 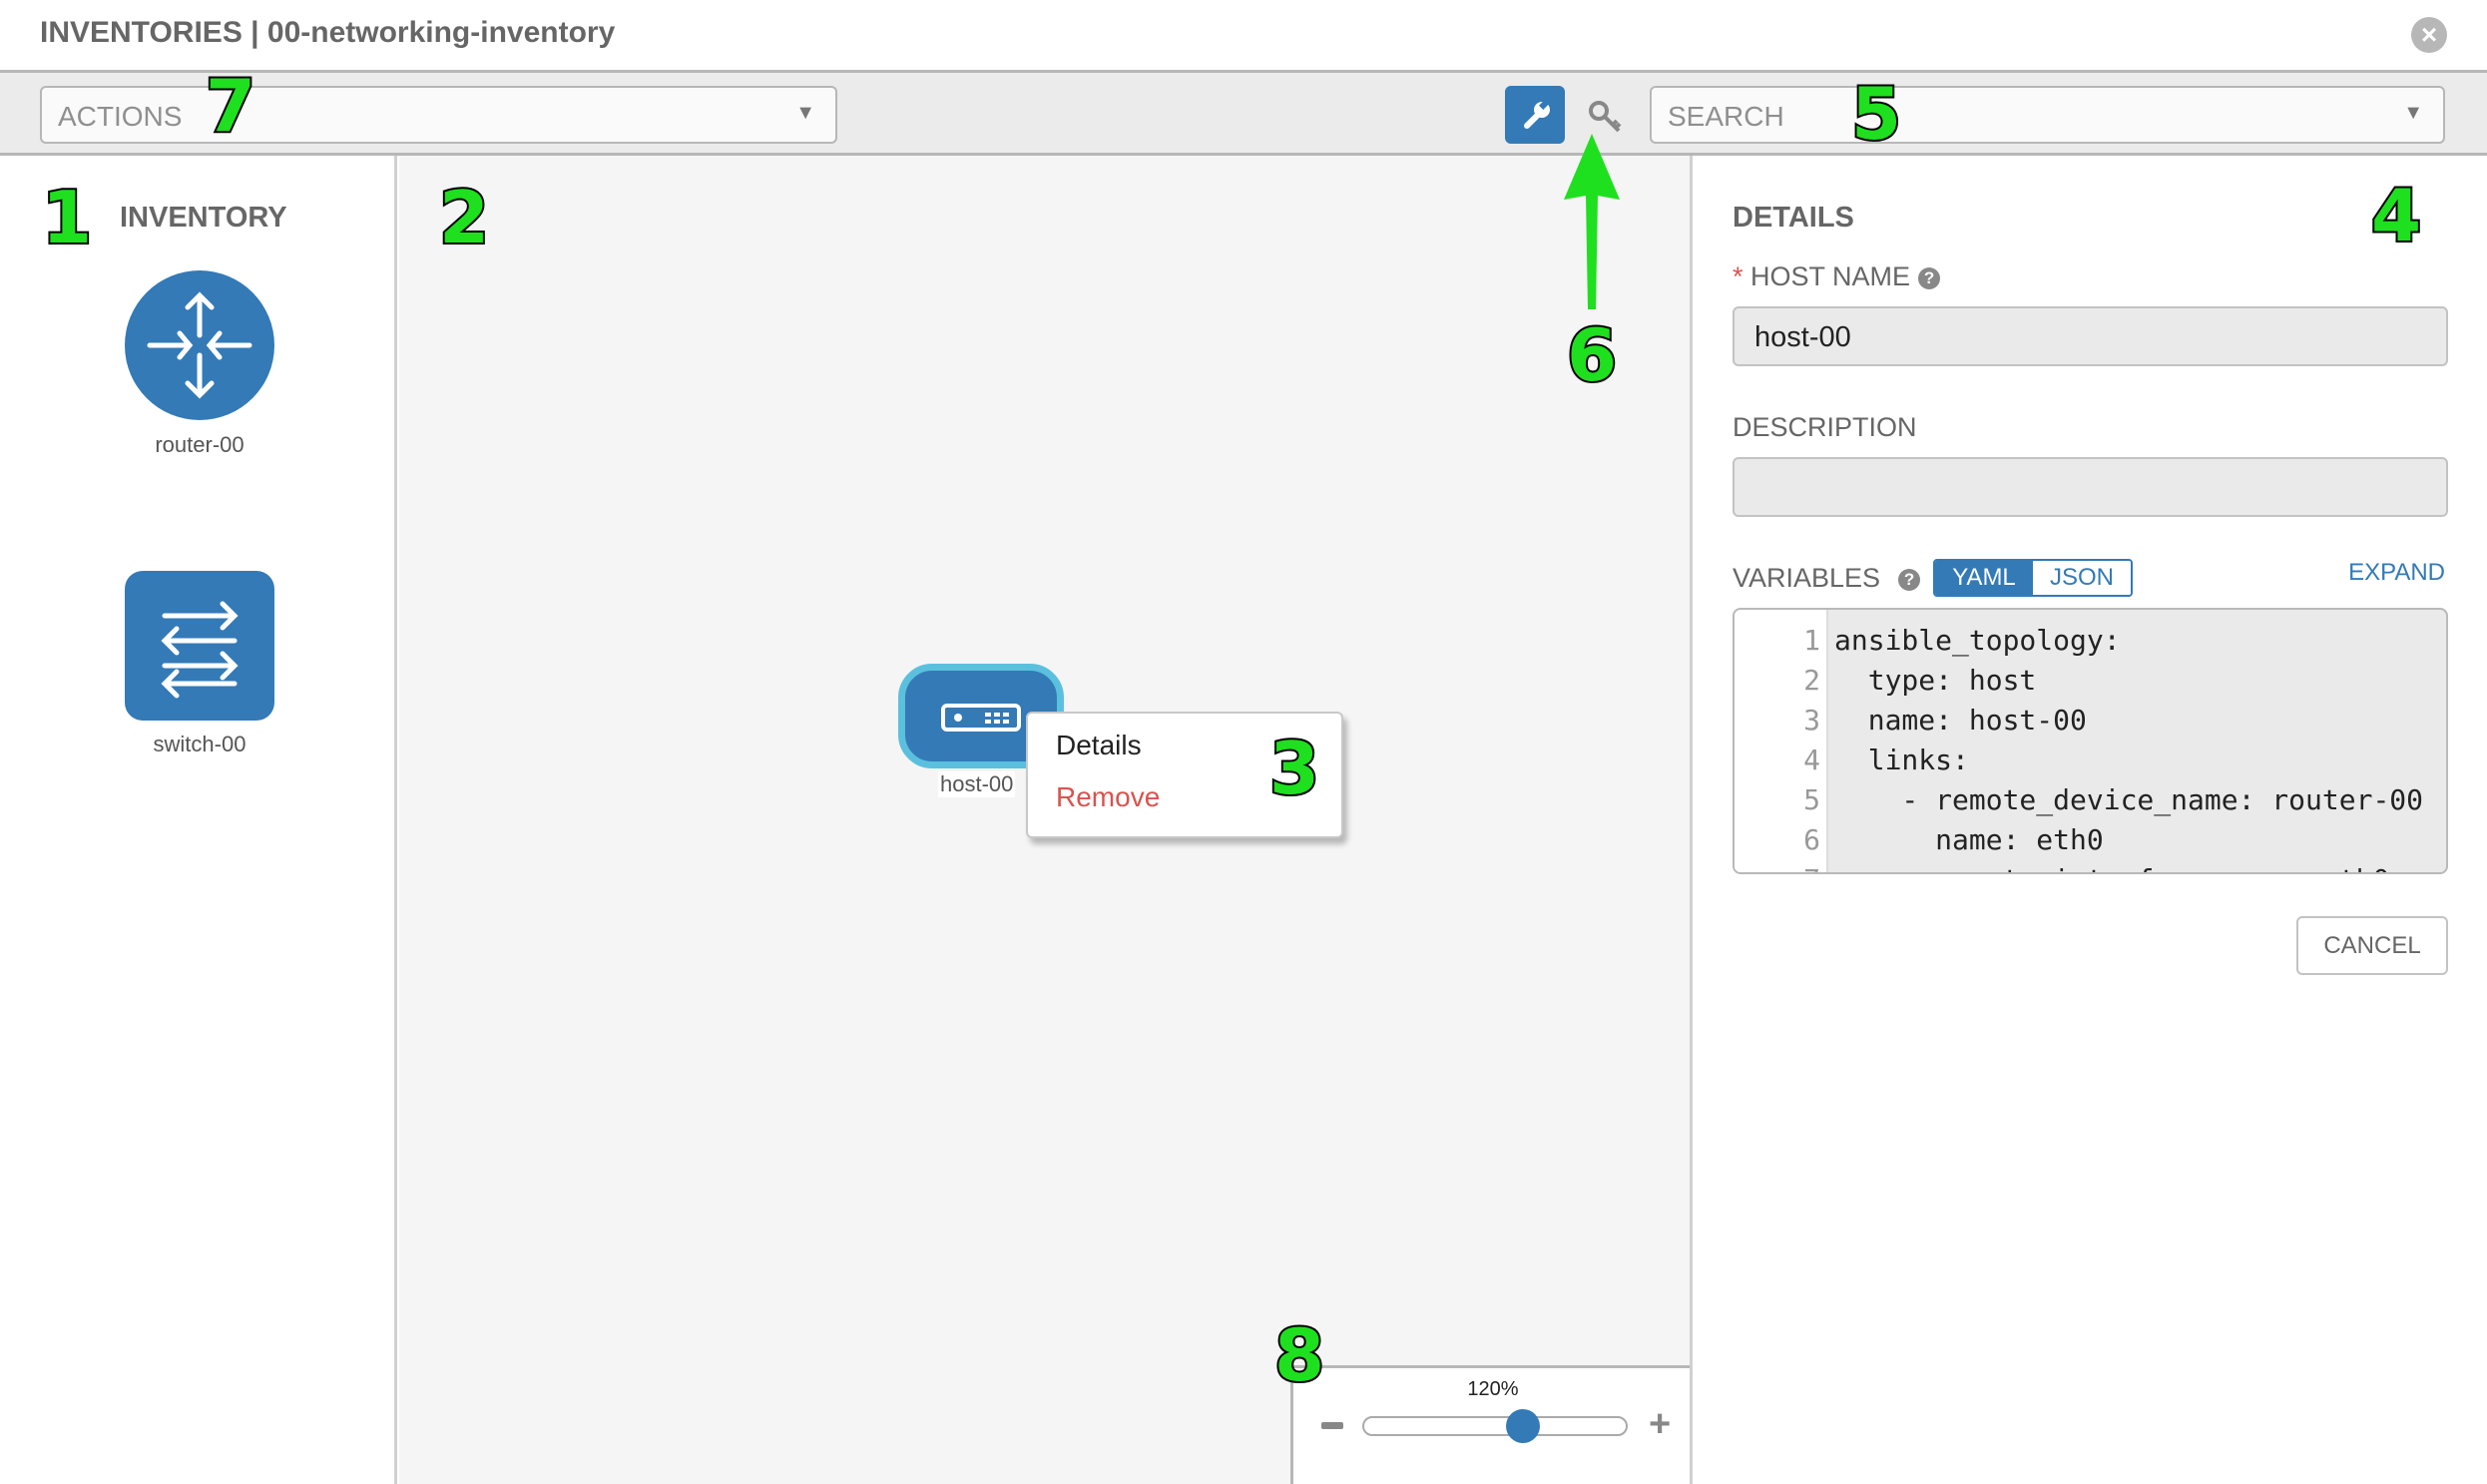 I want to click on variables-label: VARIABLES?, so click(x=1827, y=578).